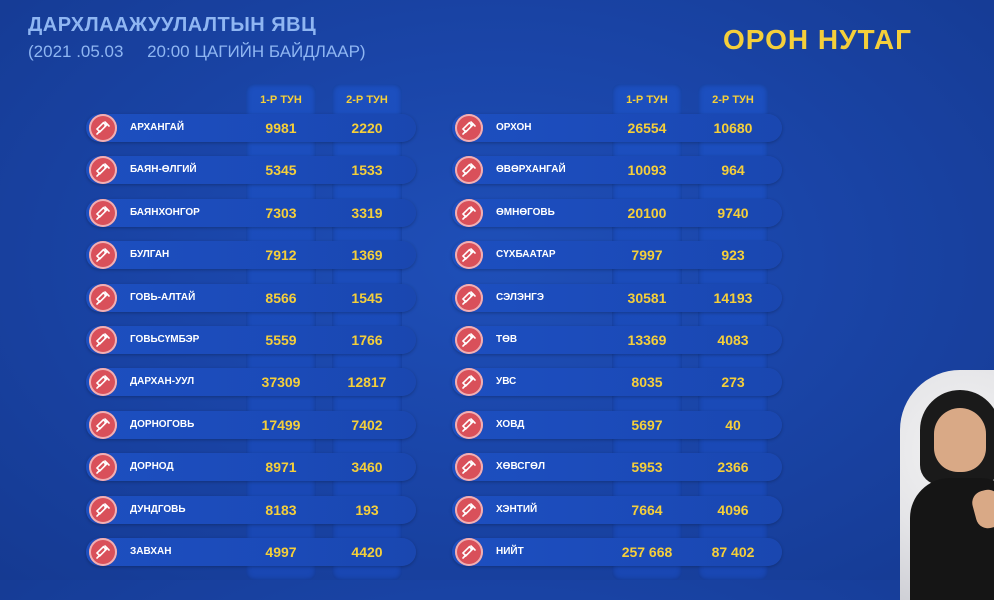 This screenshot has height=600, width=994. I want to click on dose1-value: 17499, so click(281, 424).